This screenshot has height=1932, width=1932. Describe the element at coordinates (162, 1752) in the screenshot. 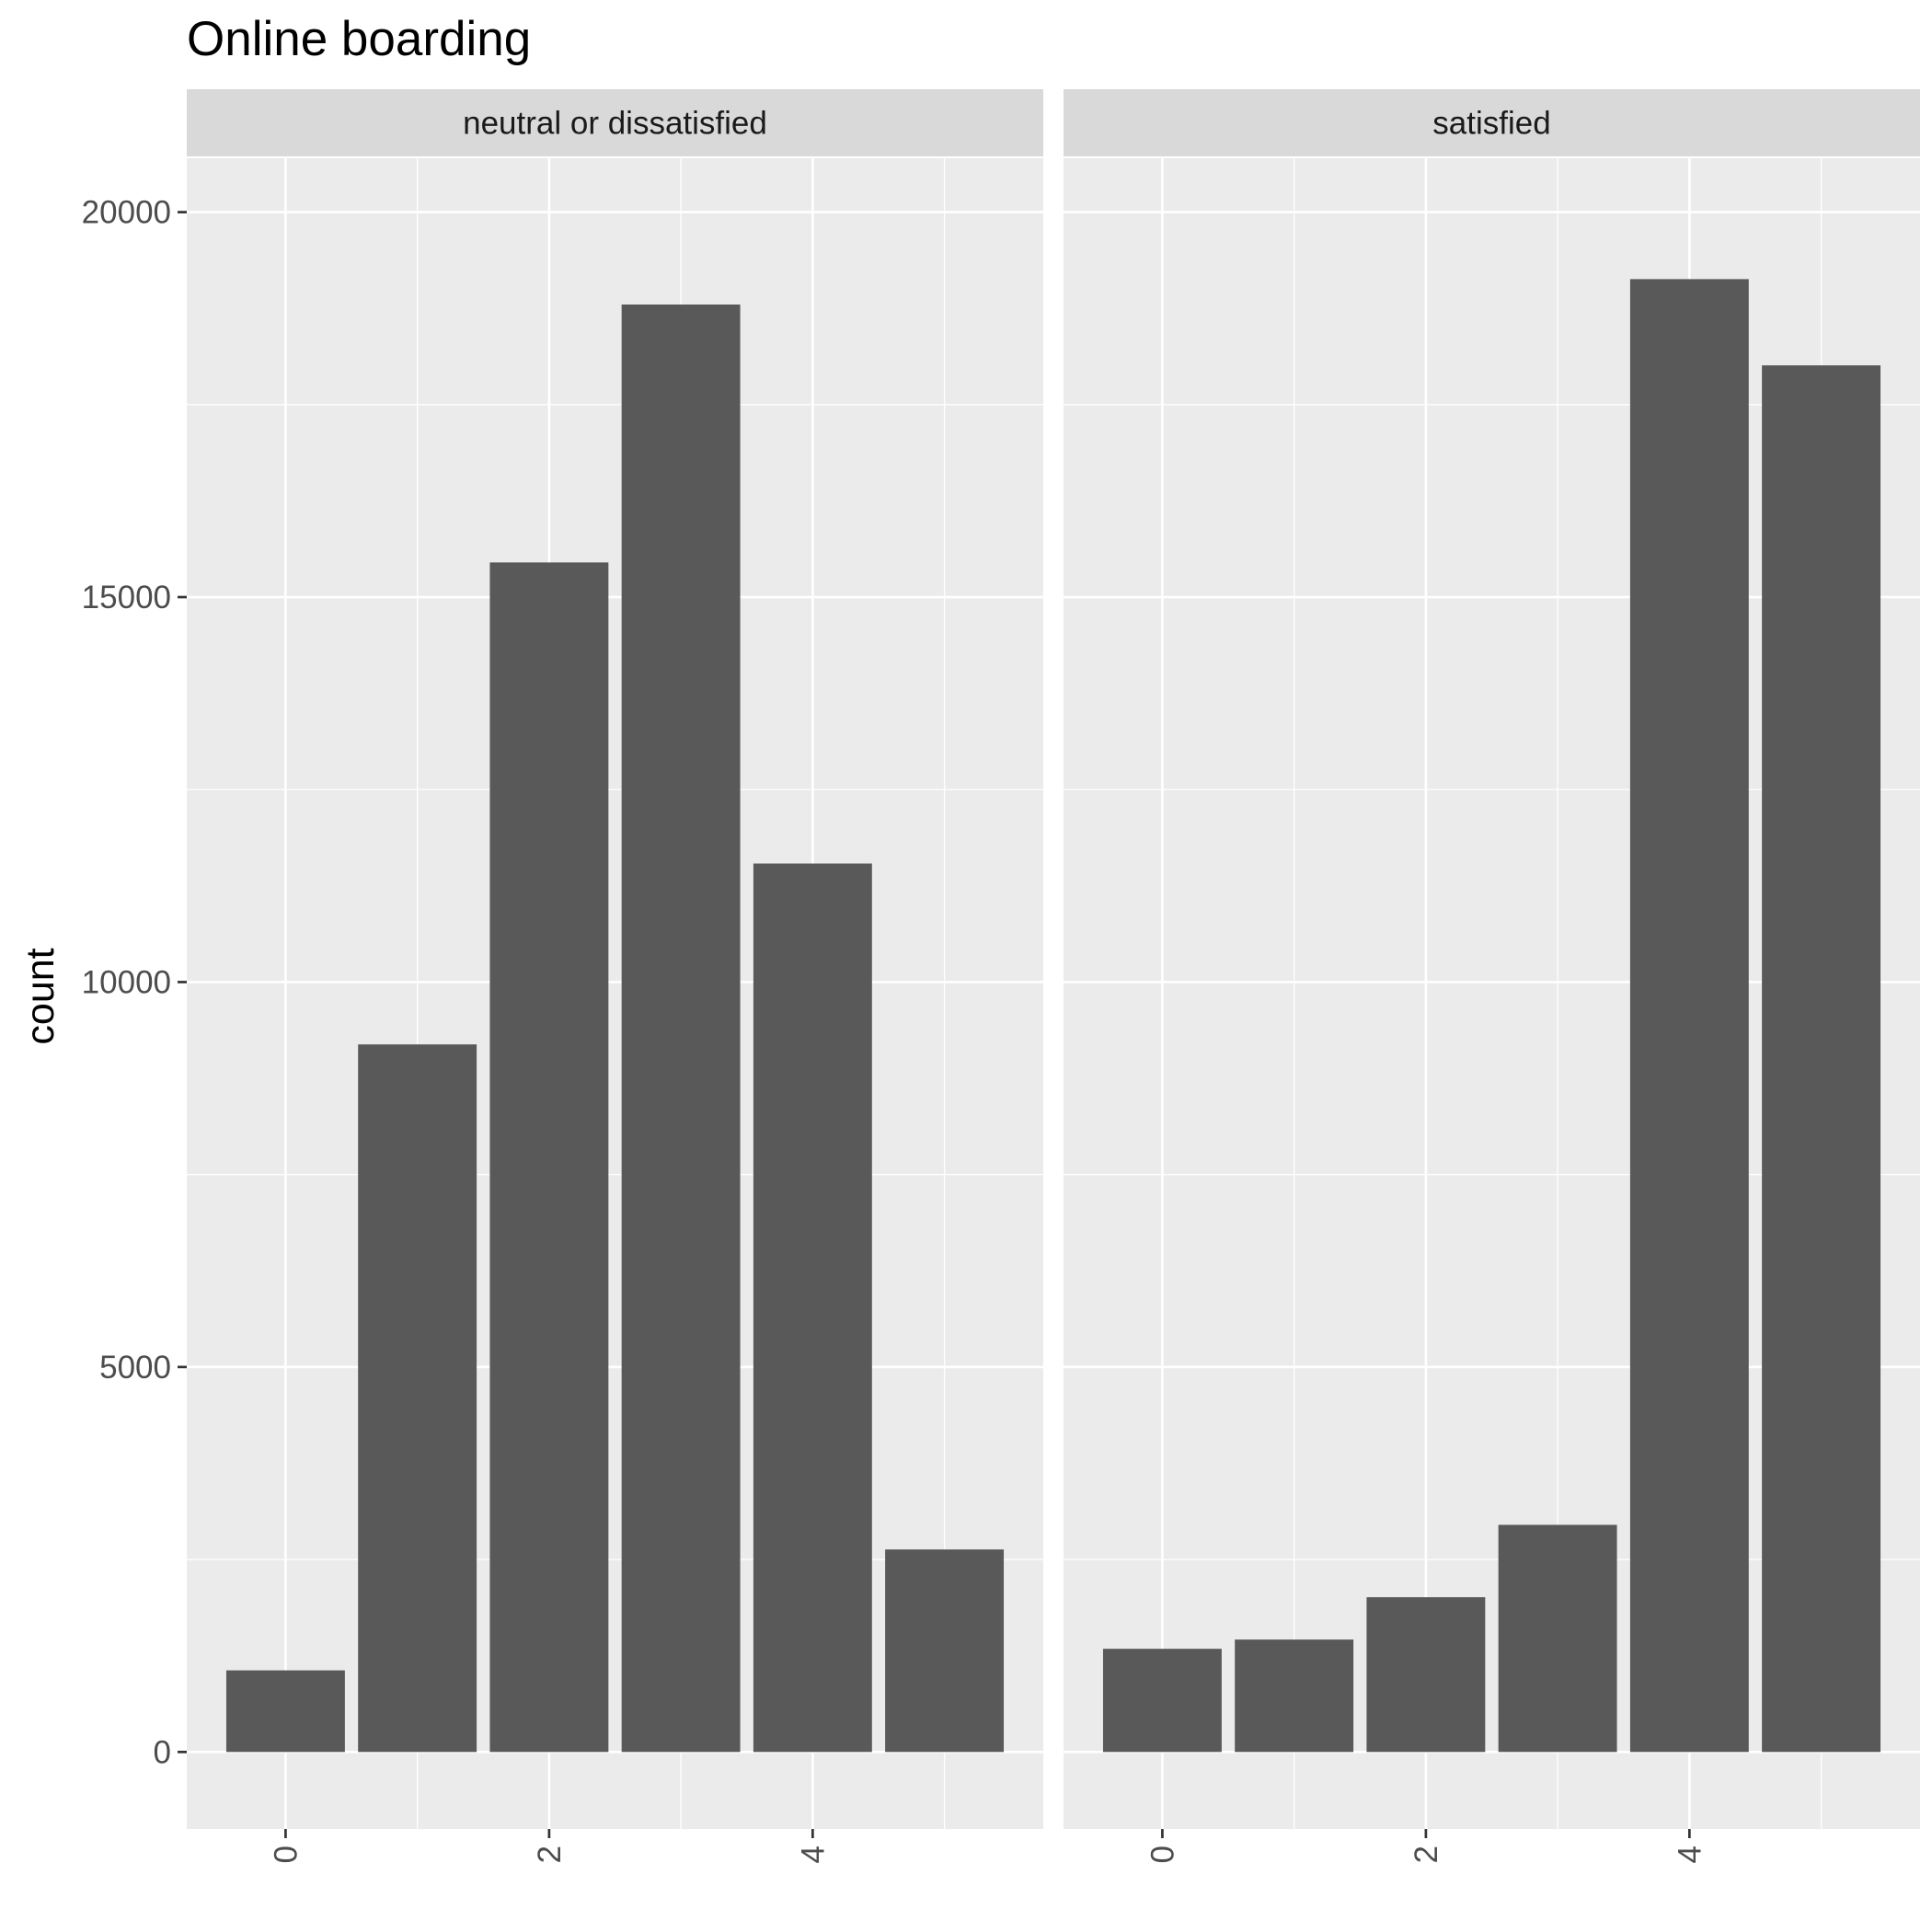

I see `y-tick-label: 0` at that location.